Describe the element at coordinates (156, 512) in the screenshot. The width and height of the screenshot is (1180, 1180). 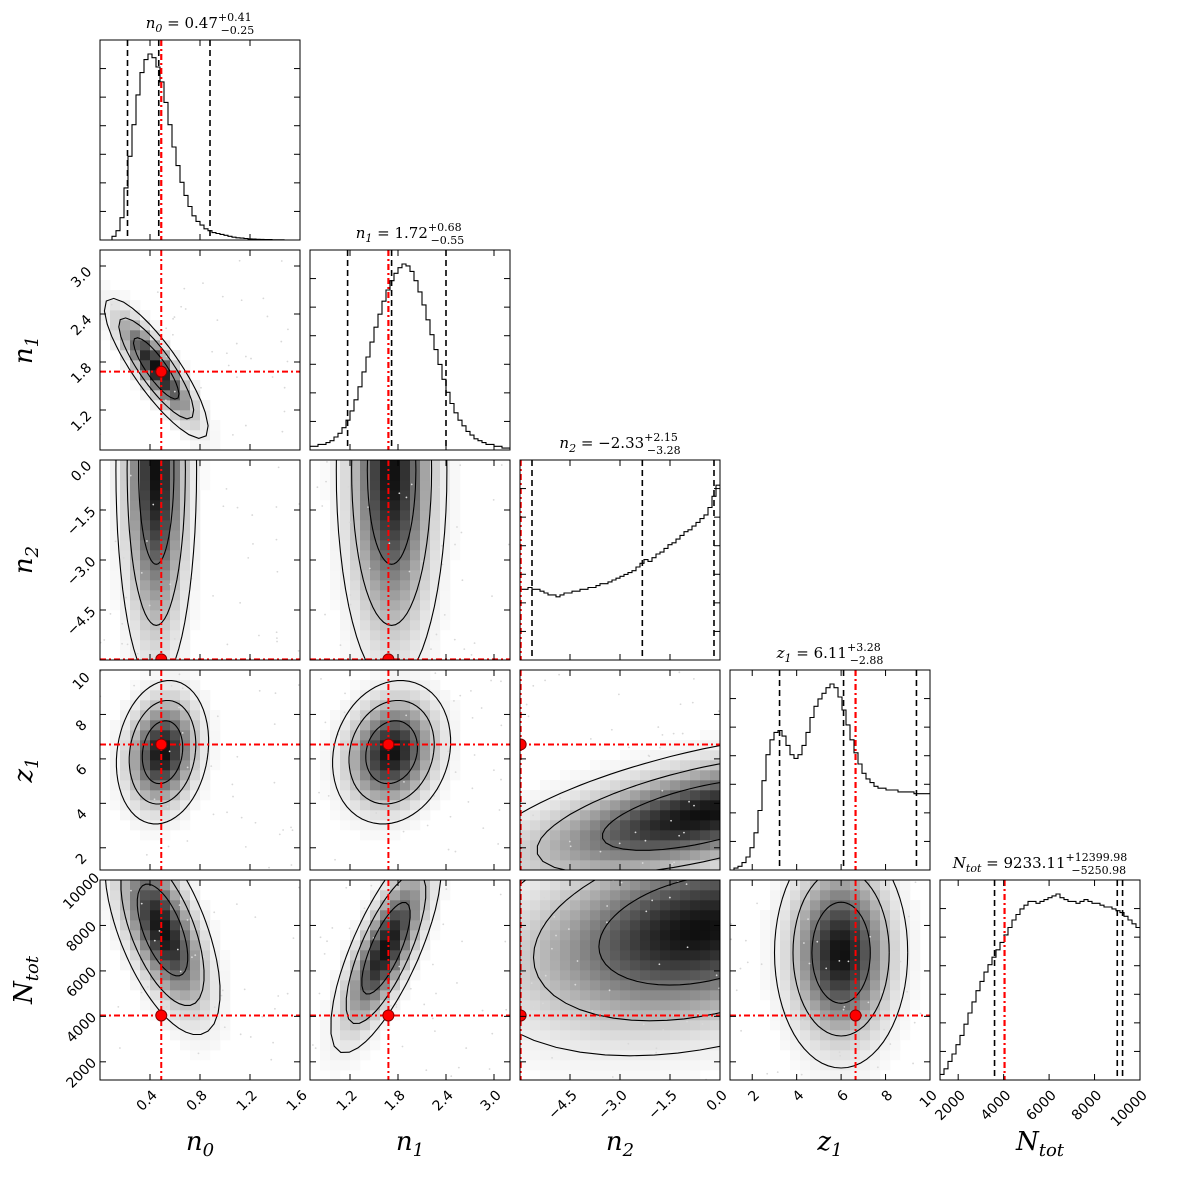
I see `contour-line` at that location.